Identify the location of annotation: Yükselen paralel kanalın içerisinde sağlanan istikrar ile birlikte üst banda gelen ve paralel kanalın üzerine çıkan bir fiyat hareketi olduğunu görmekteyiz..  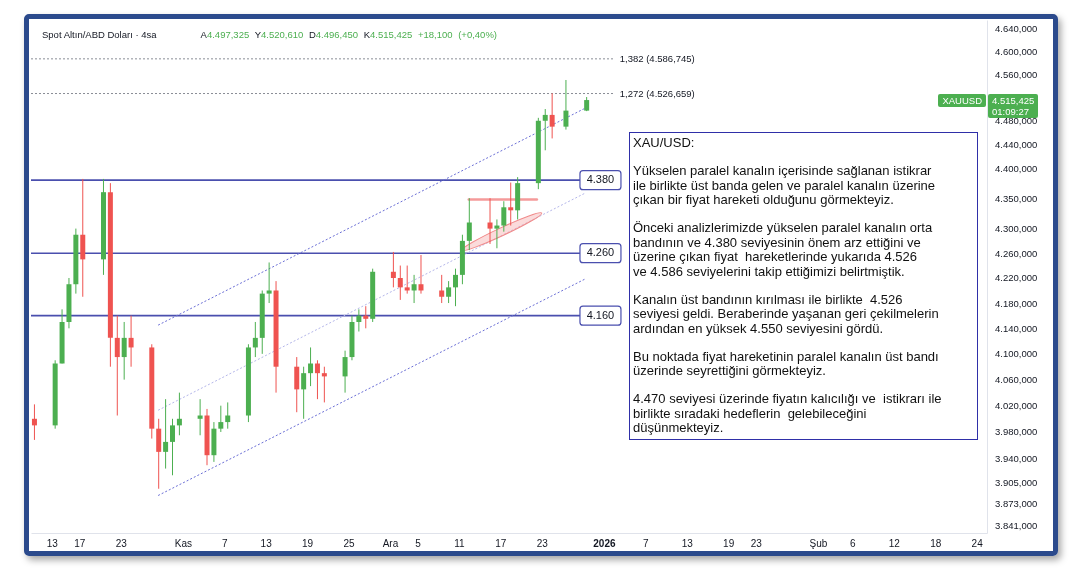
(785, 185).